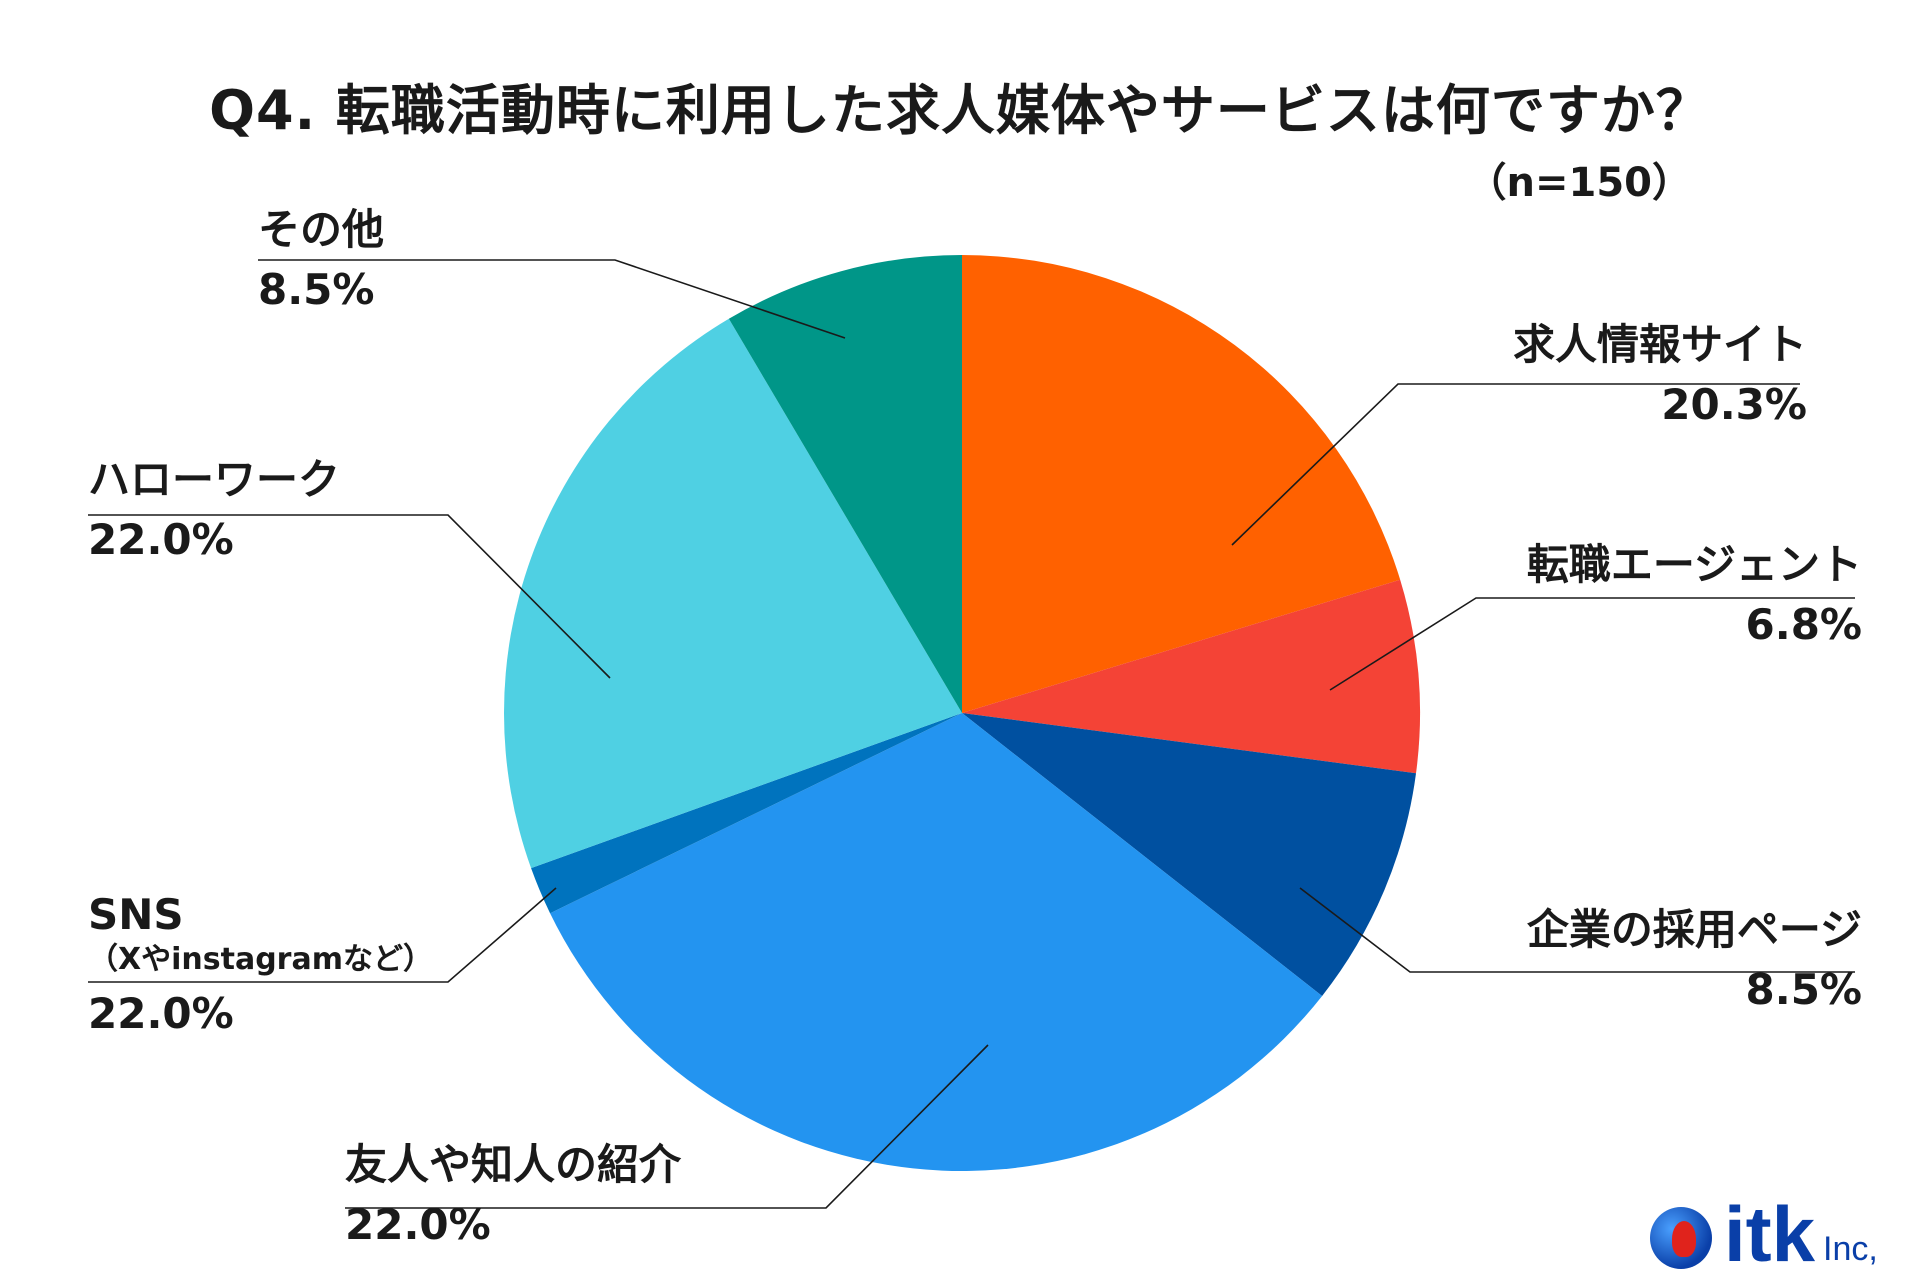  What do you see at coordinates (1694, 929) in the screenshot?
I see `slice-name: 企業の採用ページ` at bounding box center [1694, 929].